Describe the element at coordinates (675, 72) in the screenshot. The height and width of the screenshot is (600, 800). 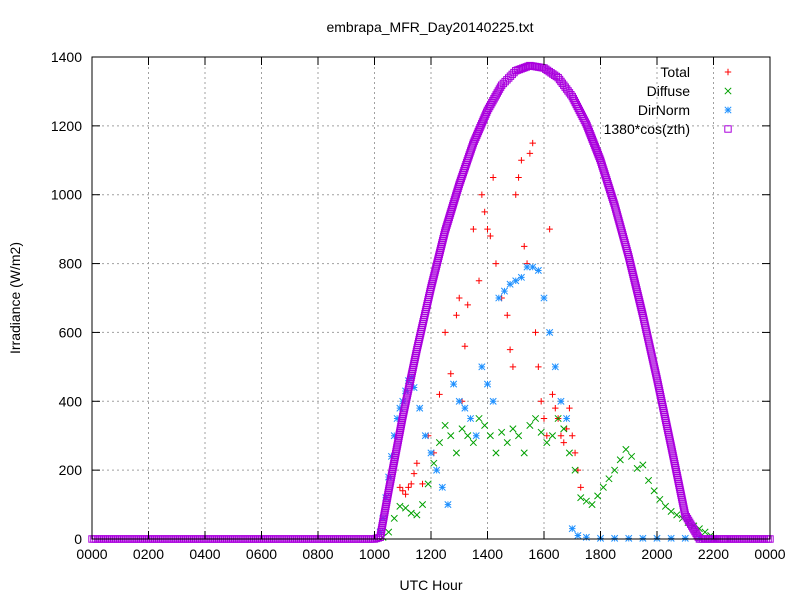
I see `legend-label: Total` at that location.